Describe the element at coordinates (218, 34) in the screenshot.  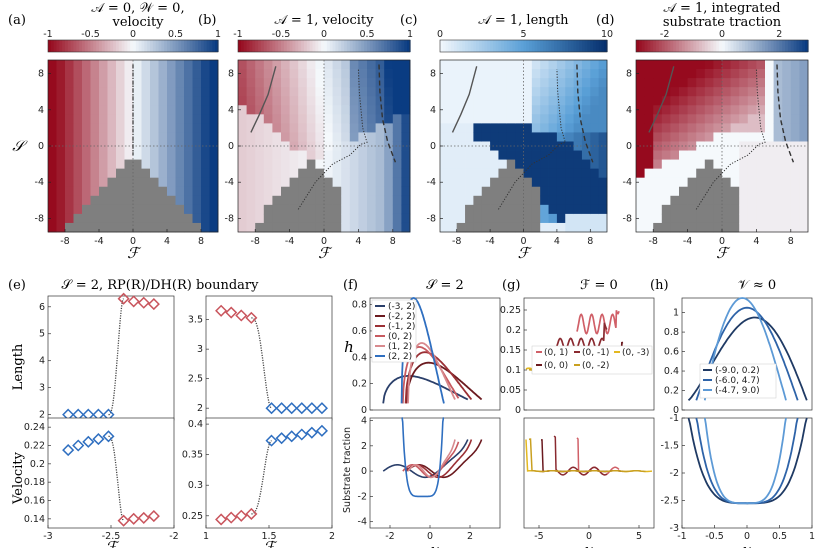
I see `colorbar-tick-label: 1` at that location.